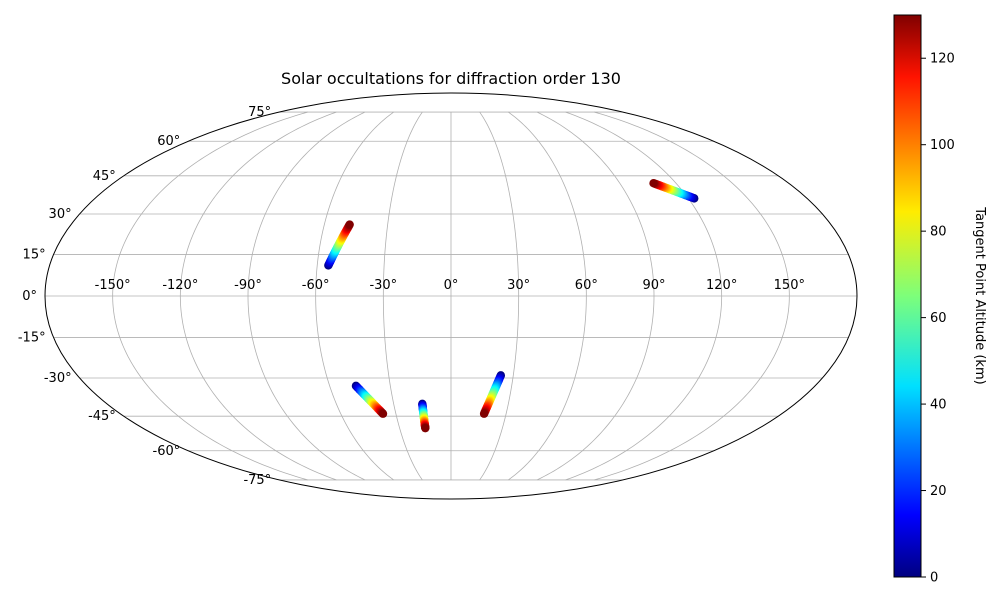 This screenshot has height=600, width=1000. Describe the element at coordinates (586, 285) in the screenshot. I see `longitude-tick-label: 60°` at that location.